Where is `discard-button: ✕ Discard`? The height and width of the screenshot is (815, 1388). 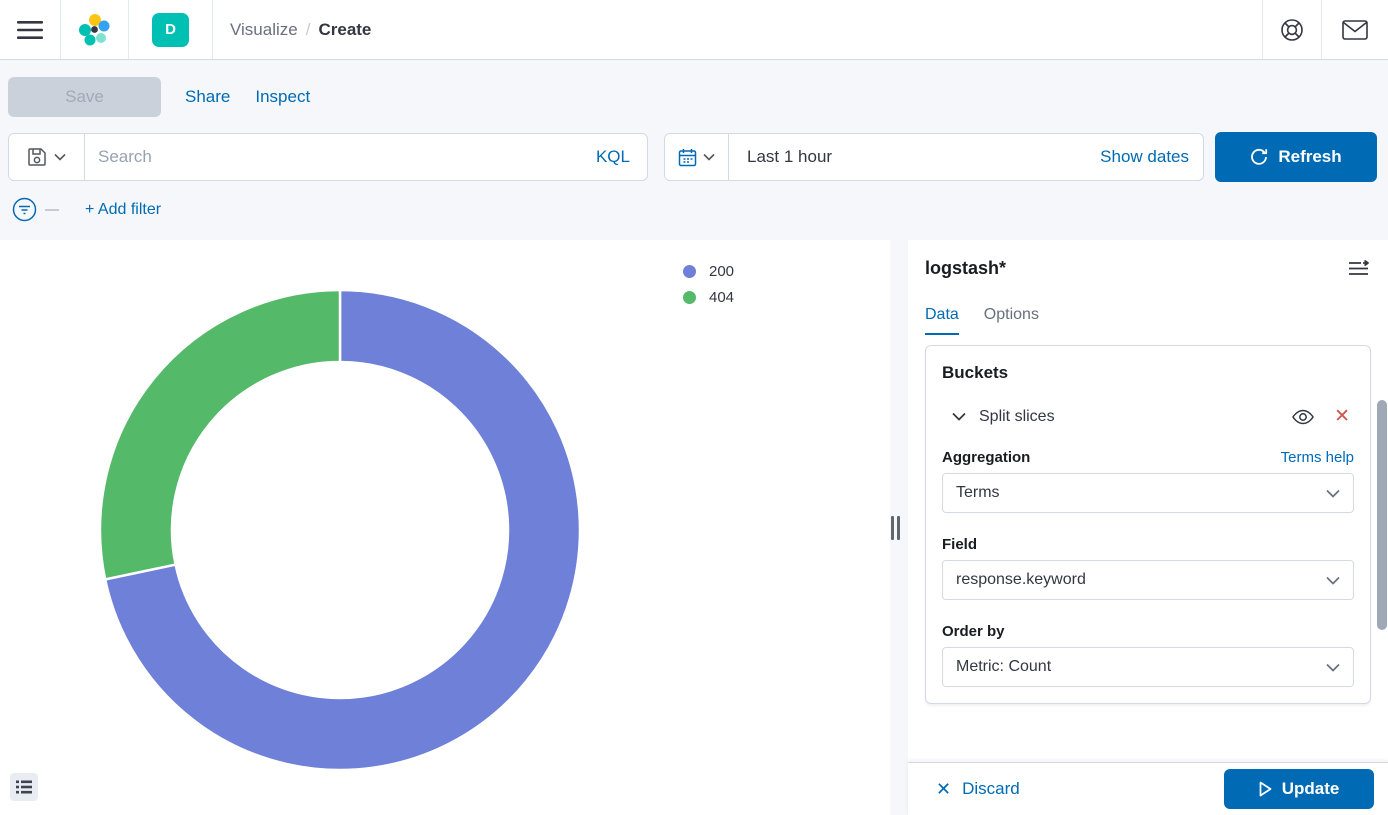
discard-button: ✕ Discard is located at coordinates (978, 789).